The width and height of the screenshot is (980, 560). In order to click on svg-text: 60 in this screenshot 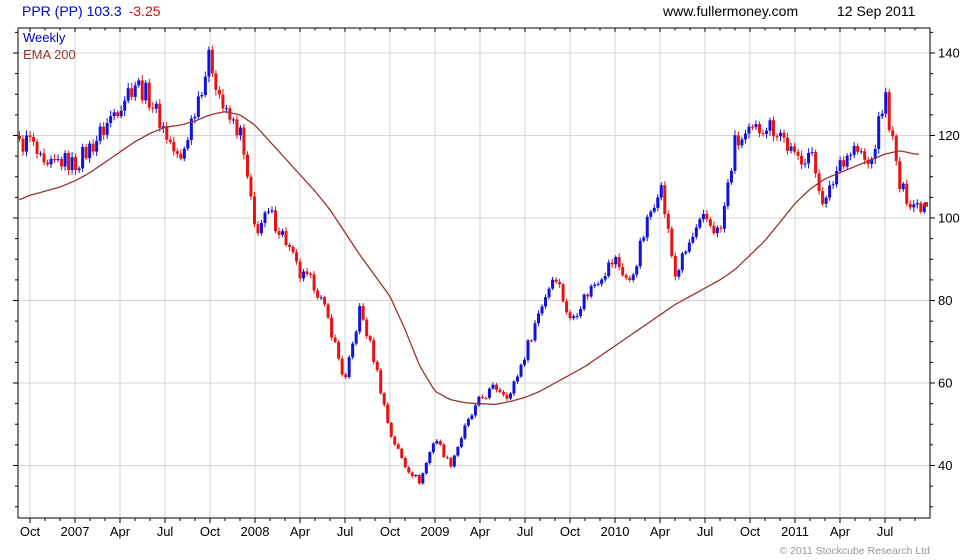, I will do `click(945, 383)`.